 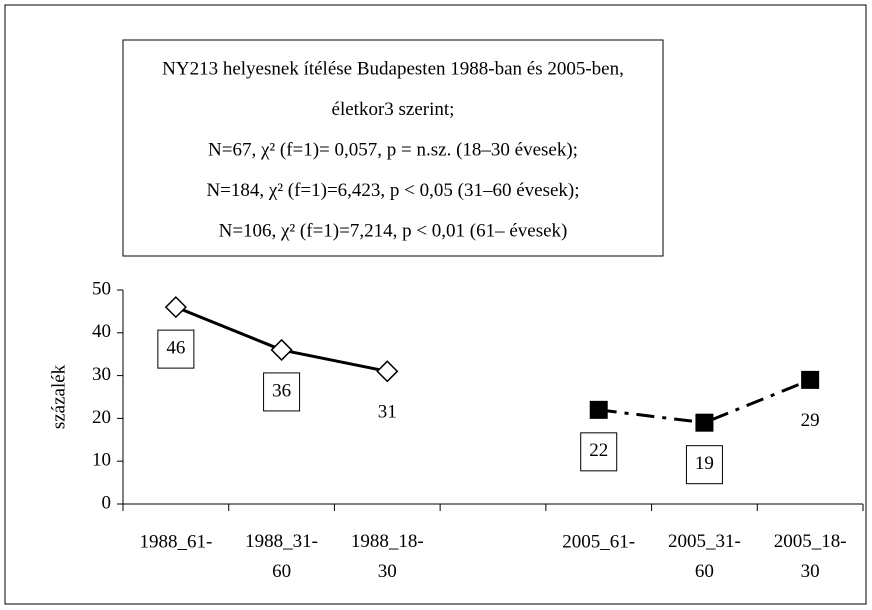 I want to click on data-label: 46, so click(x=175, y=347).